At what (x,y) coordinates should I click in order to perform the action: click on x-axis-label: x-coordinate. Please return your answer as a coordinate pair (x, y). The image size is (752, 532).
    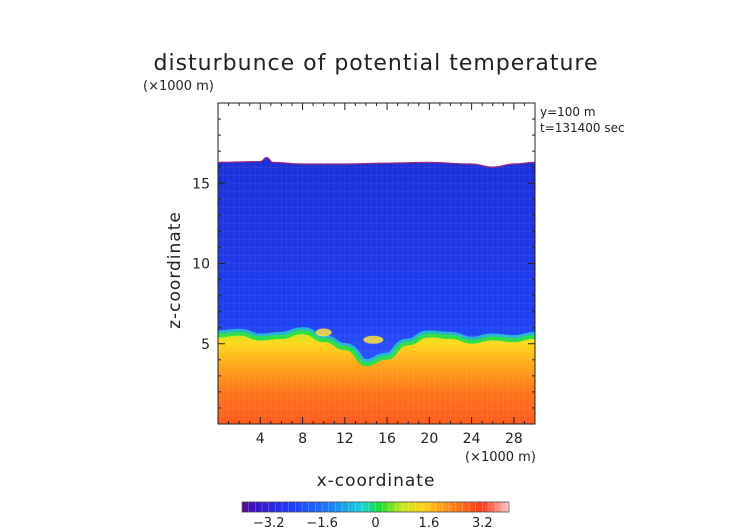
    Looking at the image, I should click on (376, 481).